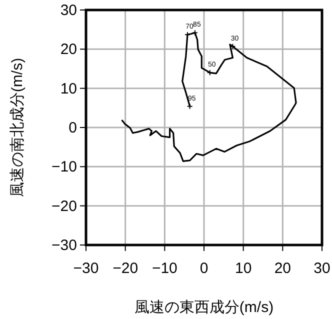  I want to click on x-tick-label: 30, so click(322, 268).